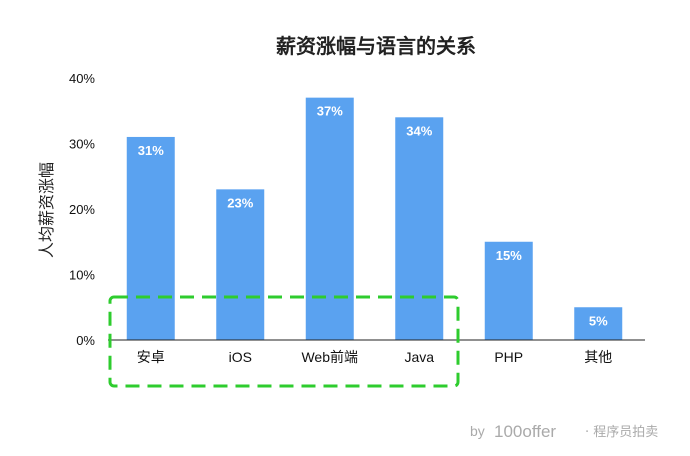 The image size is (690, 456). What do you see at coordinates (284, 341) in the screenshot?
I see `highlight-box` at bounding box center [284, 341].